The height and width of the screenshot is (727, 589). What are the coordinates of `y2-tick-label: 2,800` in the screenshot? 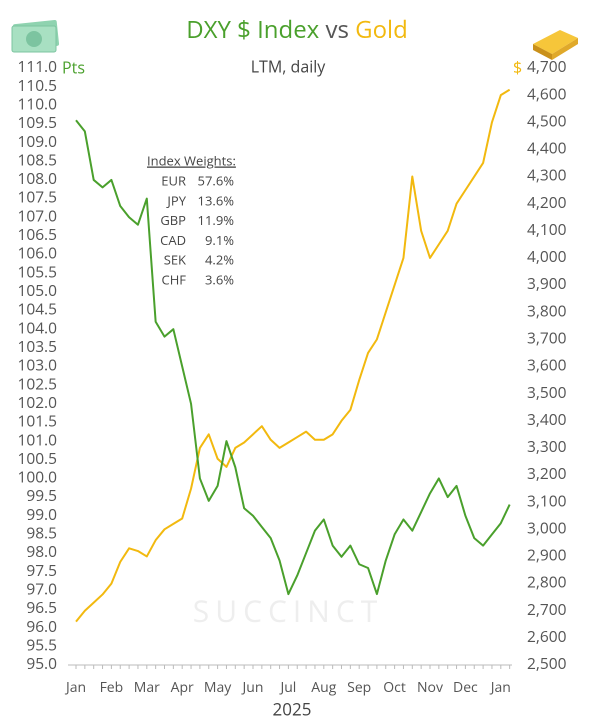 It's located at (547, 582).